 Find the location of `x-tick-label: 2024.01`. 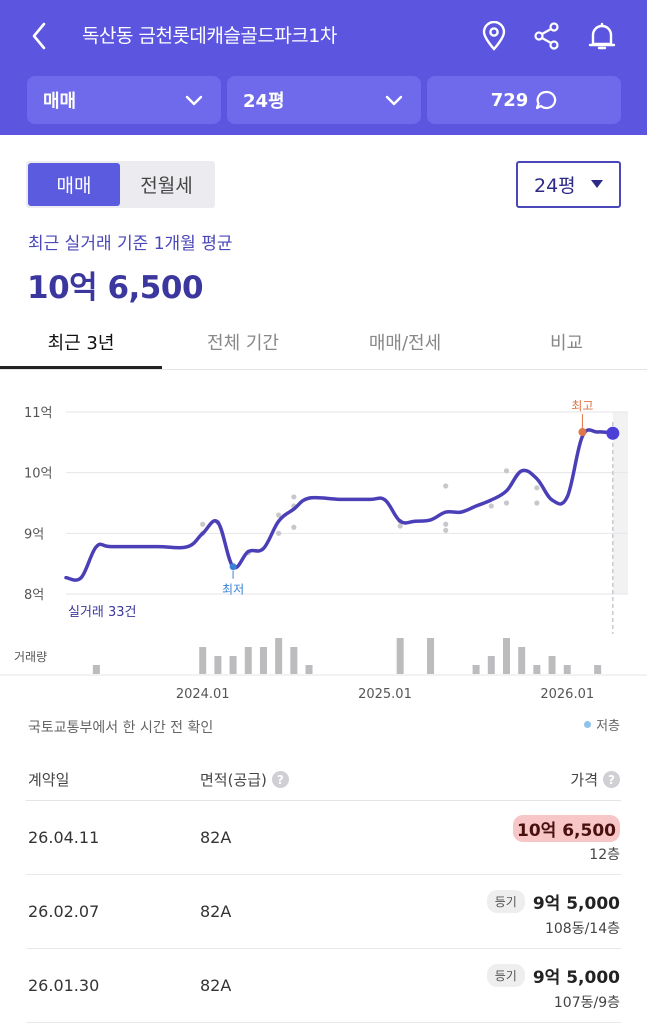

x-tick-label: 2024.01 is located at coordinates (203, 694).